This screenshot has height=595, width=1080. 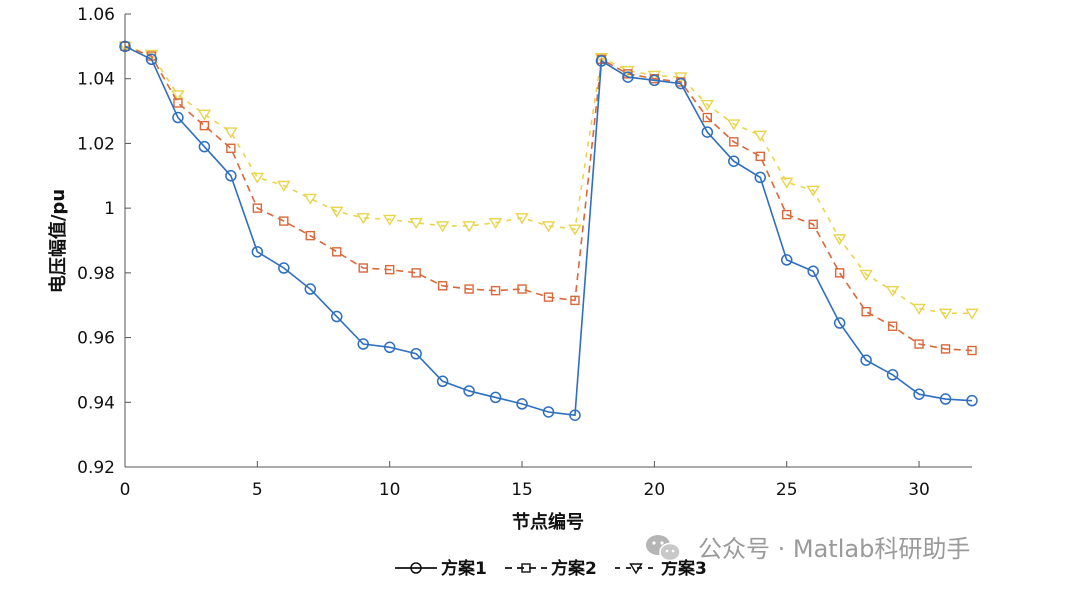 What do you see at coordinates (919, 490) in the screenshot?
I see `x-tick-label: 30` at bounding box center [919, 490].